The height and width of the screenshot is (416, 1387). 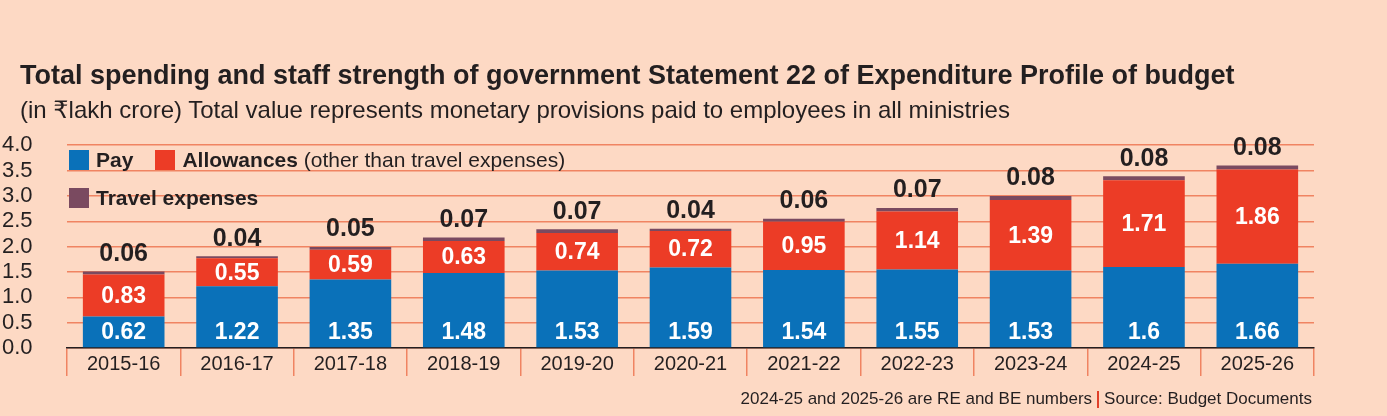 I want to click on data-label: 1.59, so click(x=690, y=331).